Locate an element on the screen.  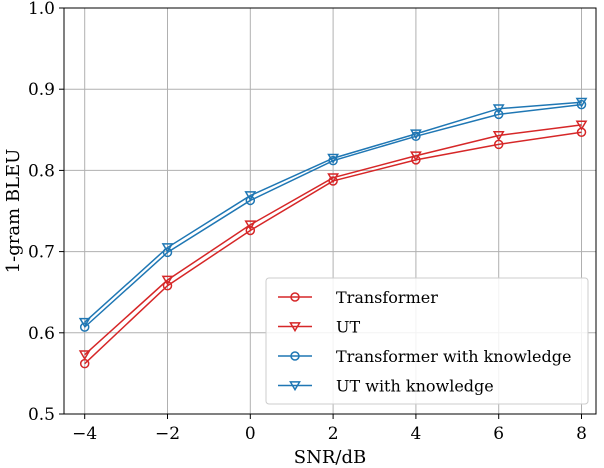
x-tick-label: 6 is located at coordinates (498, 434).